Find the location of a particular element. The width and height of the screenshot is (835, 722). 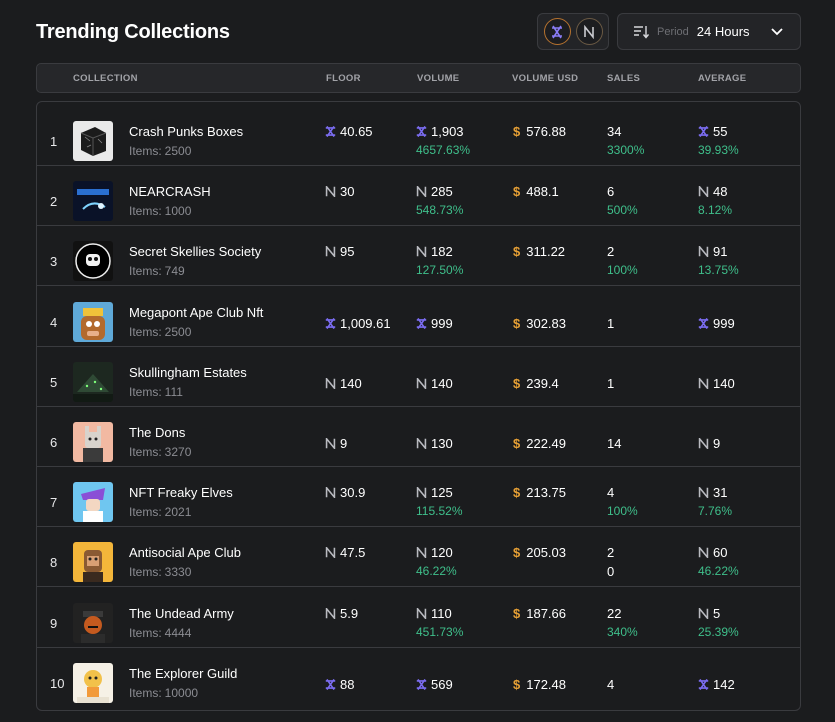

volume-cell: 569 is located at coordinates (434, 684).